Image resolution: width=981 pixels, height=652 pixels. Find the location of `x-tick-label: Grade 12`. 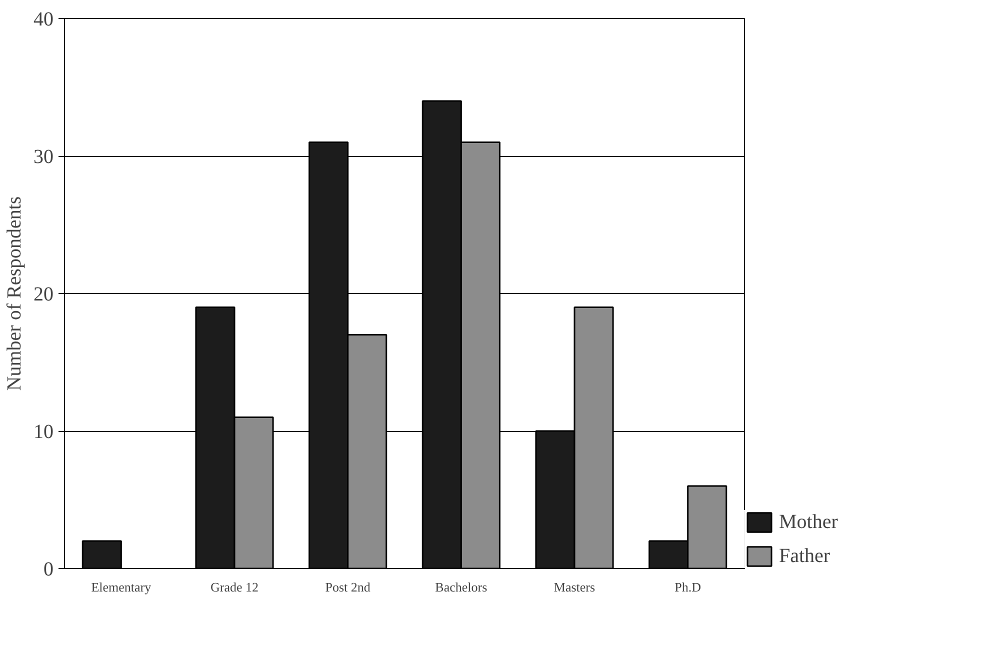

x-tick-label: Grade 12 is located at coordinates (234, 587).